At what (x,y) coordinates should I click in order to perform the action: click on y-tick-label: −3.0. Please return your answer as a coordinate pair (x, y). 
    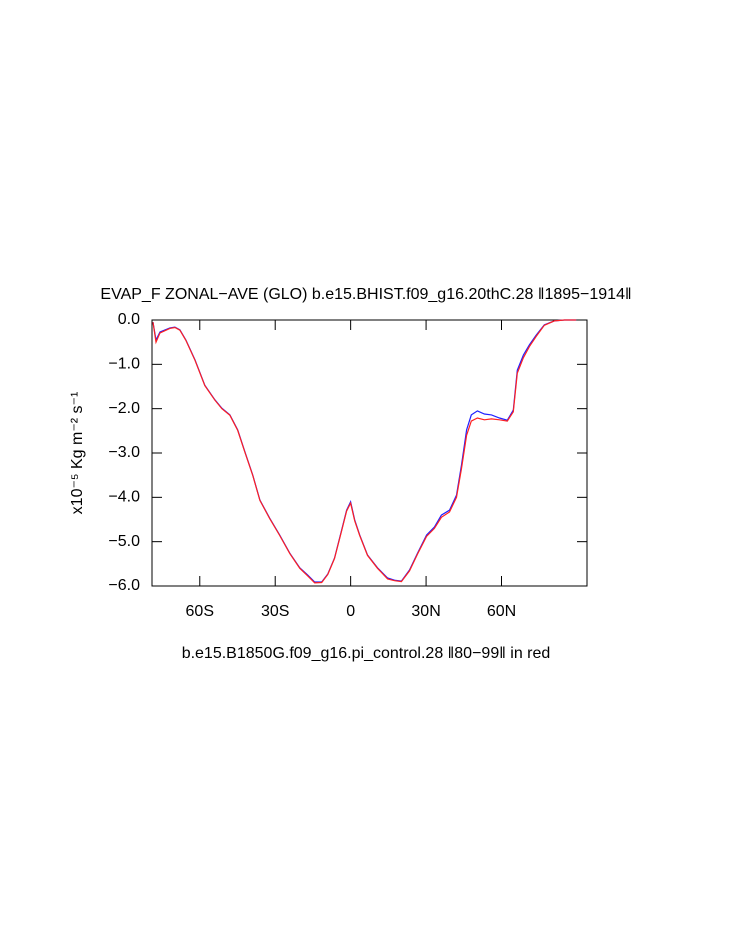
    Looking at the image, I should click on (124, 452).